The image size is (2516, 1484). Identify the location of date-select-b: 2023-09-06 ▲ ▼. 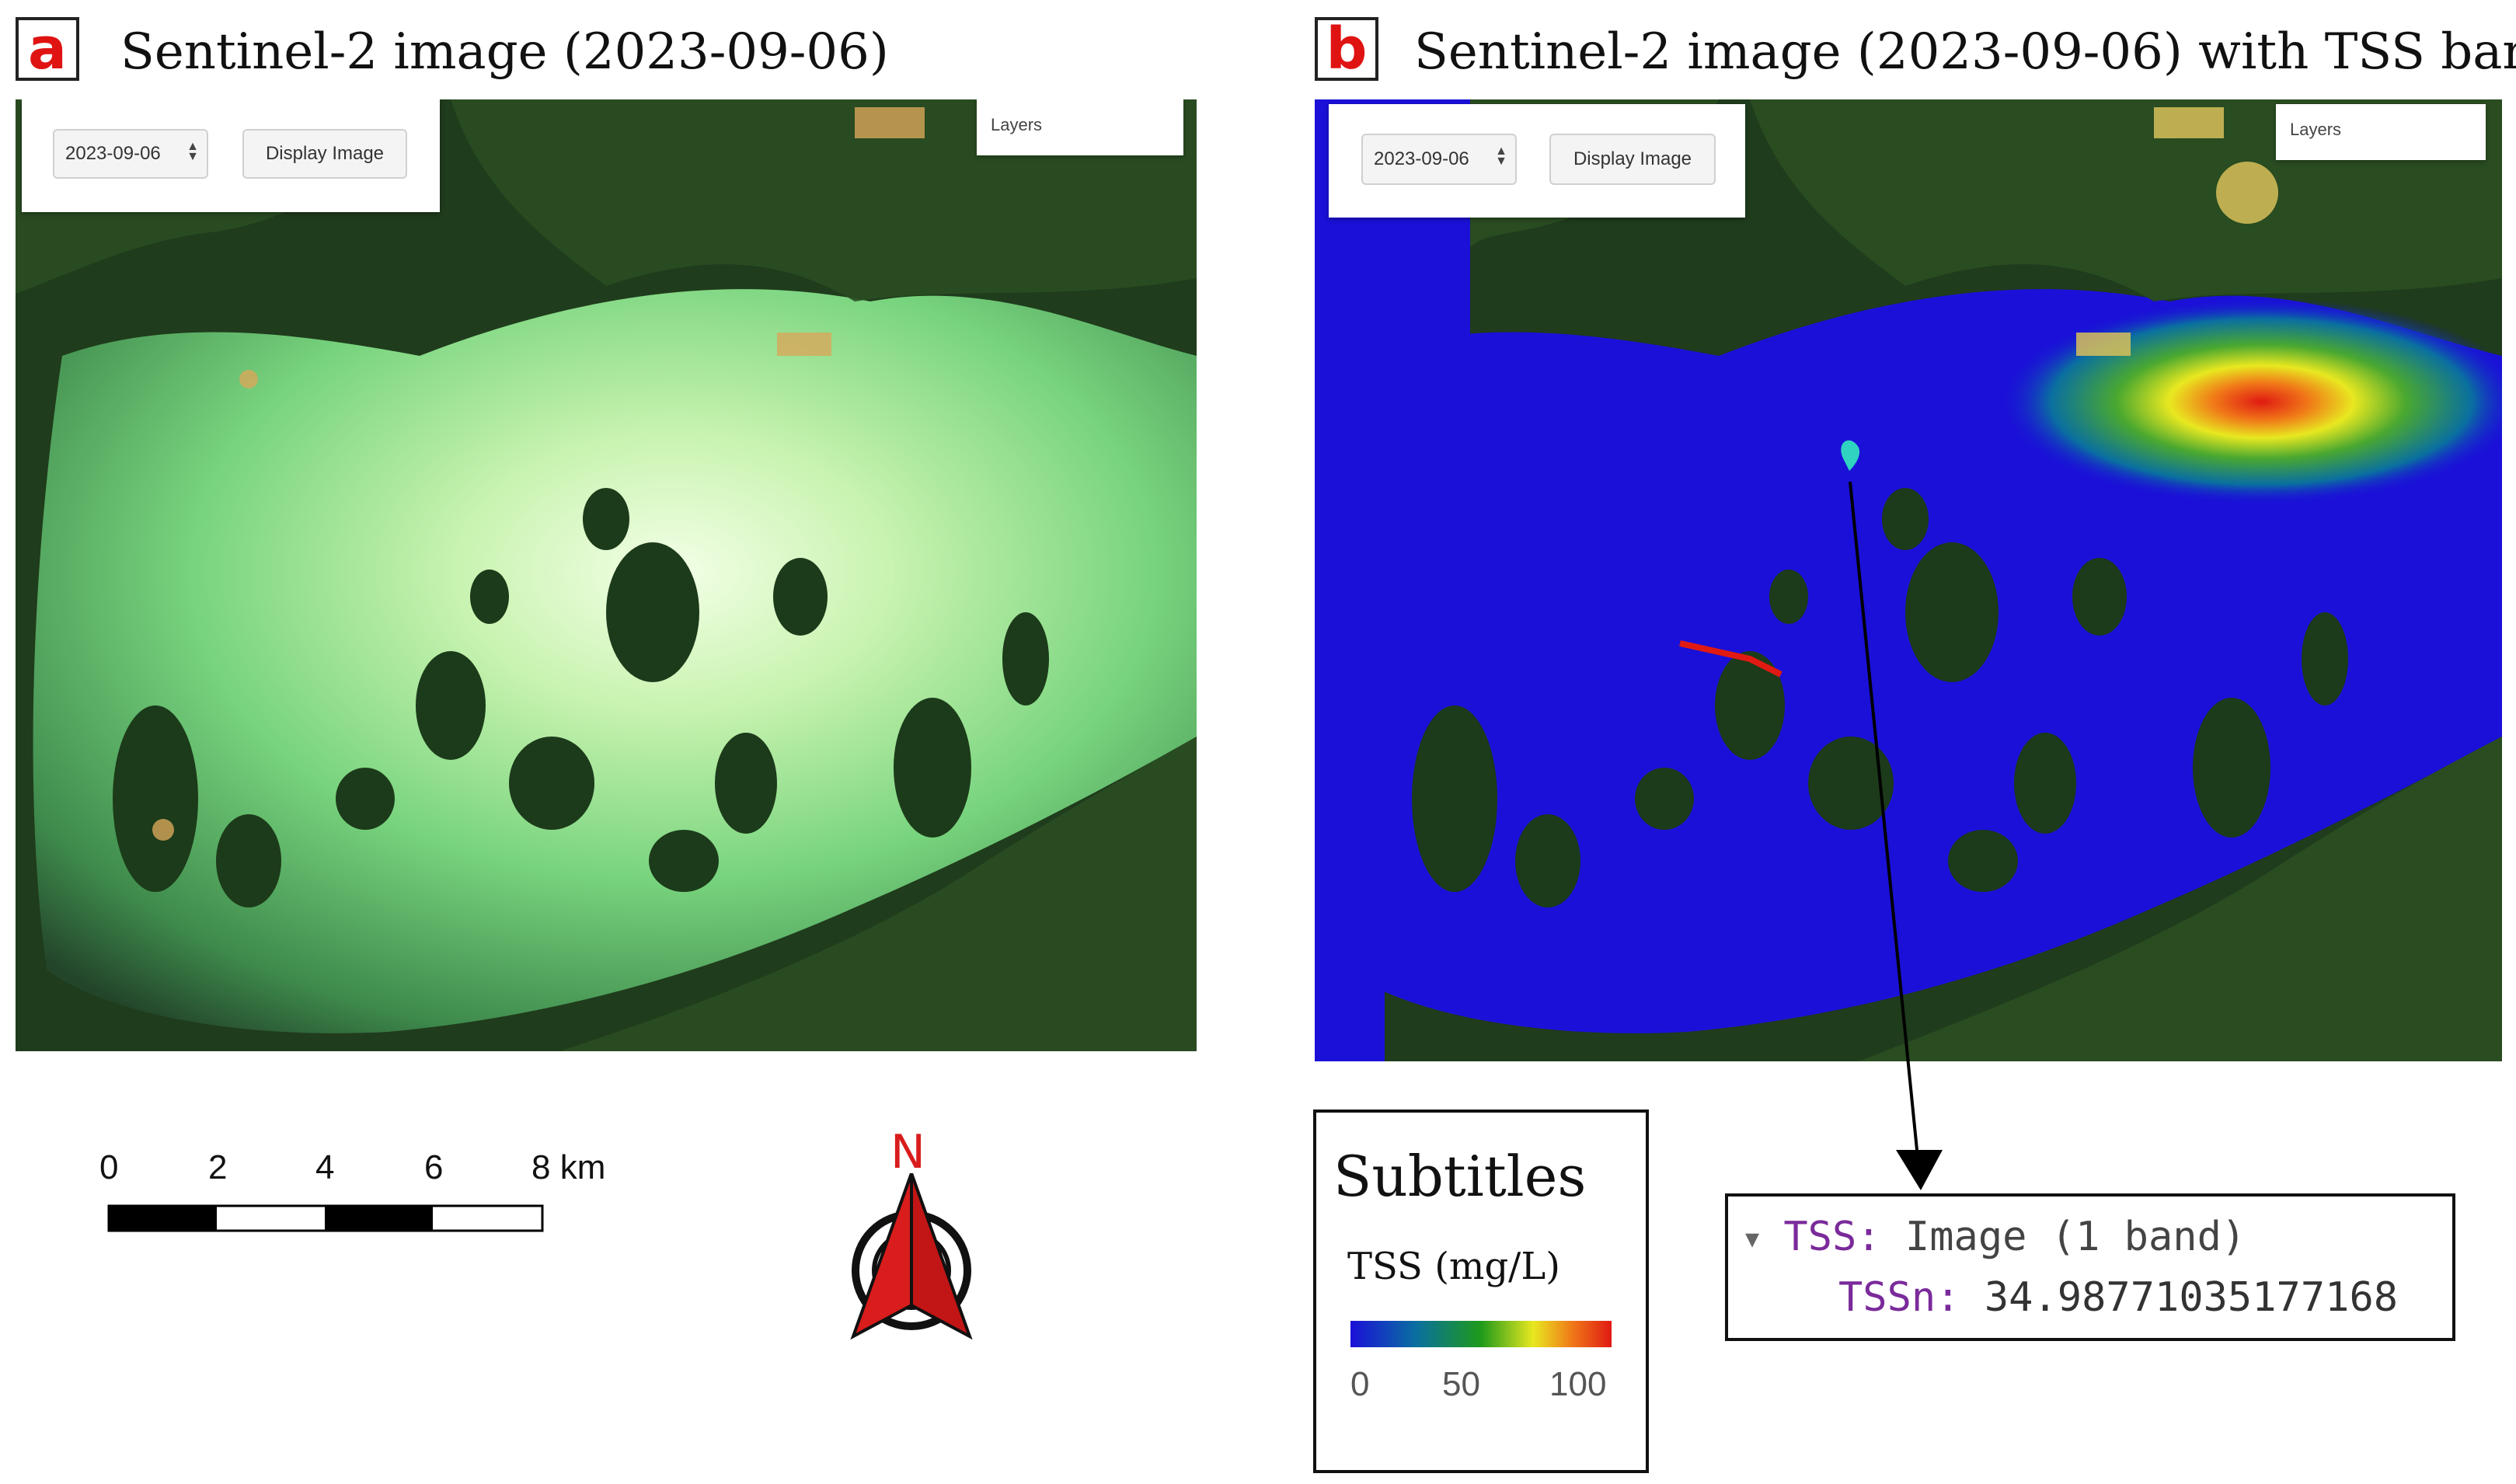
(1439, 159).